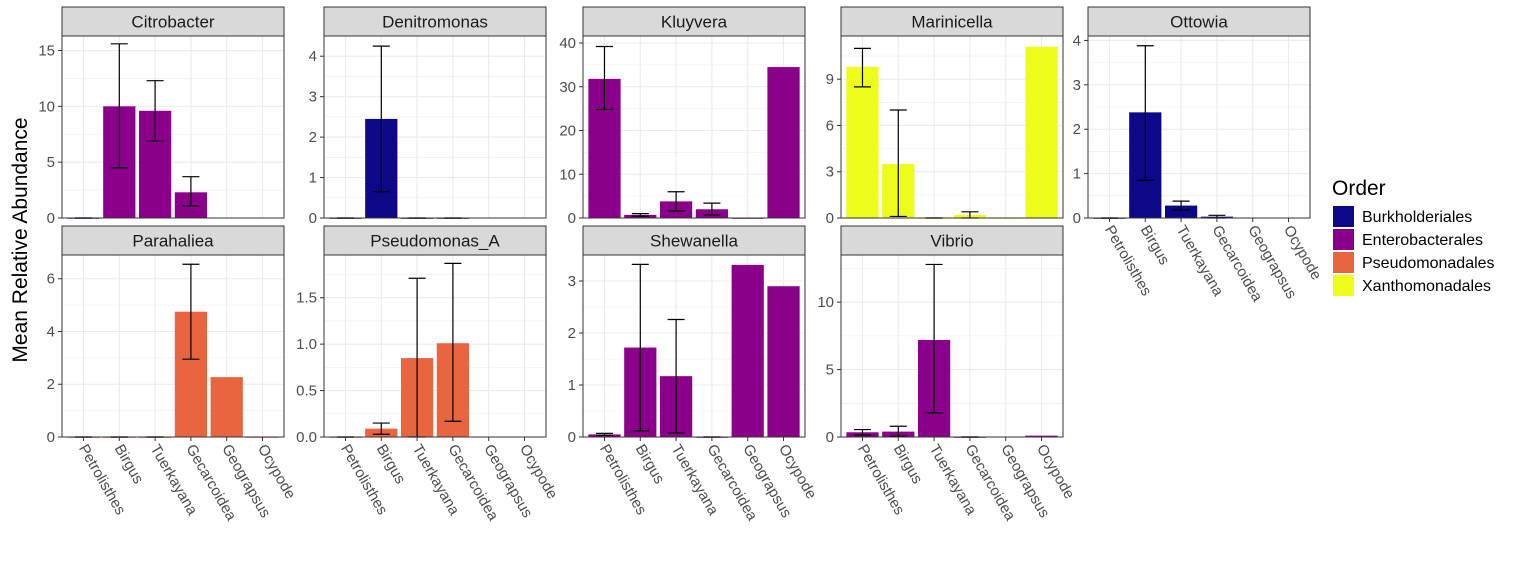 Image resolution: width=1536 pixels, height=576 pixels. I want to click on panel-citrobacter: Citrobacter 0 5 10 15, so click(161, 116).